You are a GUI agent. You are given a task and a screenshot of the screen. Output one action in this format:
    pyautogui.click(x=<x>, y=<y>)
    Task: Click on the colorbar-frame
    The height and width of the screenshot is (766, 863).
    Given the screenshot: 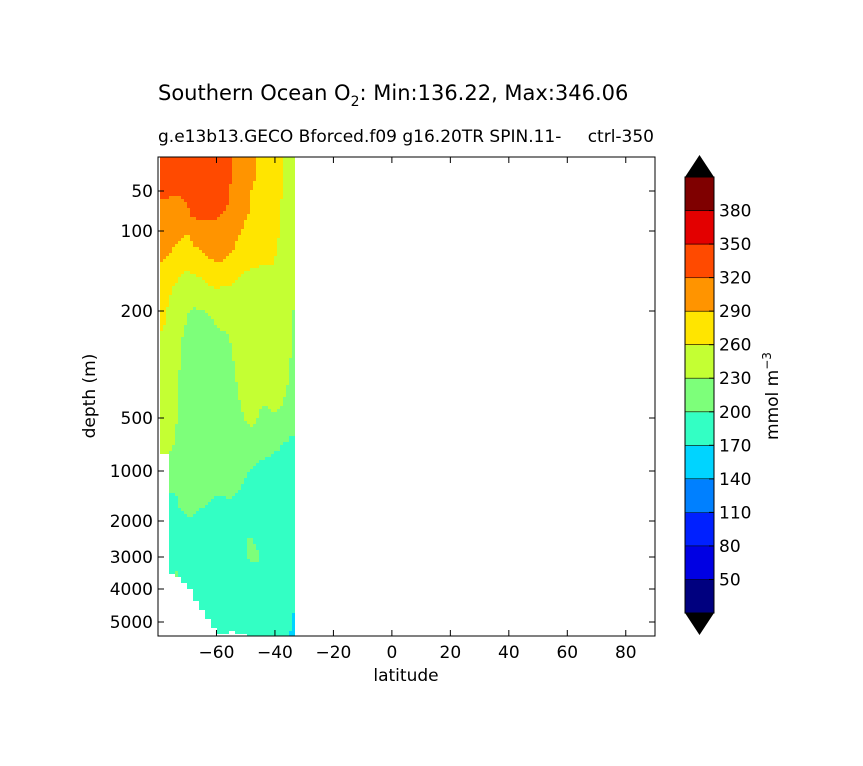 What is the action you would take?
    pyautogui.click(x=699, y=395)
    